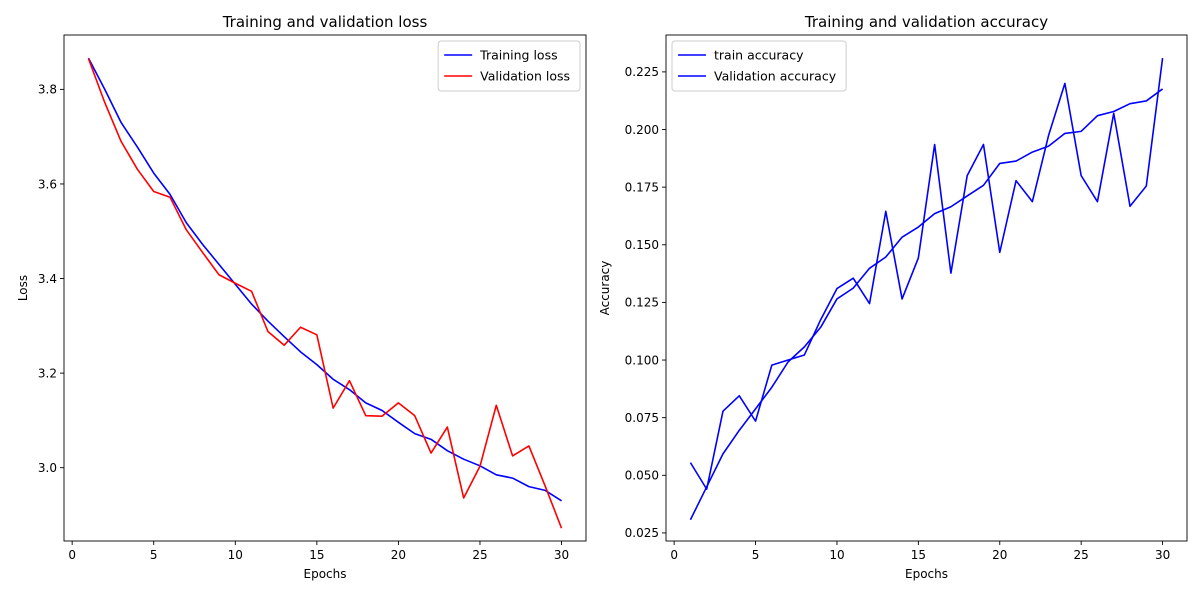 This screenshot has width=1200, height=600. What do you see at coordinates (759, 55) in the screenshot?
I see `legend-label: train accuracy` at bounding box center [759, 55].